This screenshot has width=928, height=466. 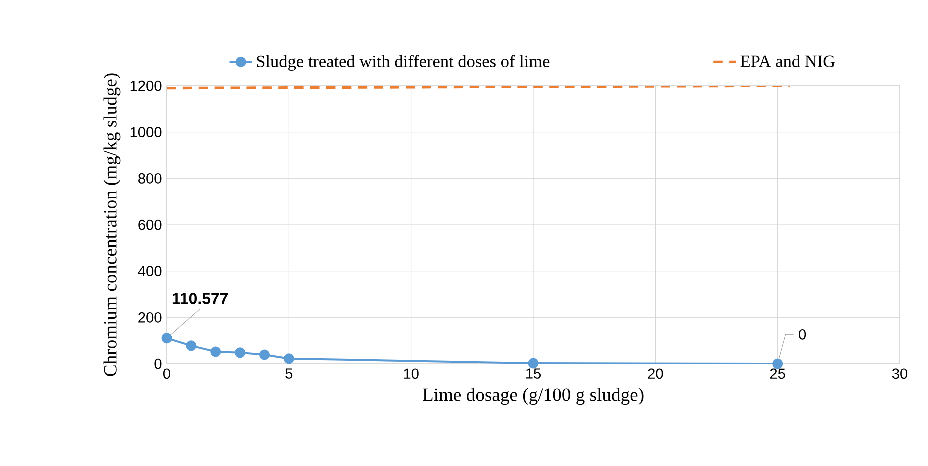 What do you see at coordinates (778, 374) in the screenshot?
I see `x-tick-label: 25` at bounding box center [778, 374].